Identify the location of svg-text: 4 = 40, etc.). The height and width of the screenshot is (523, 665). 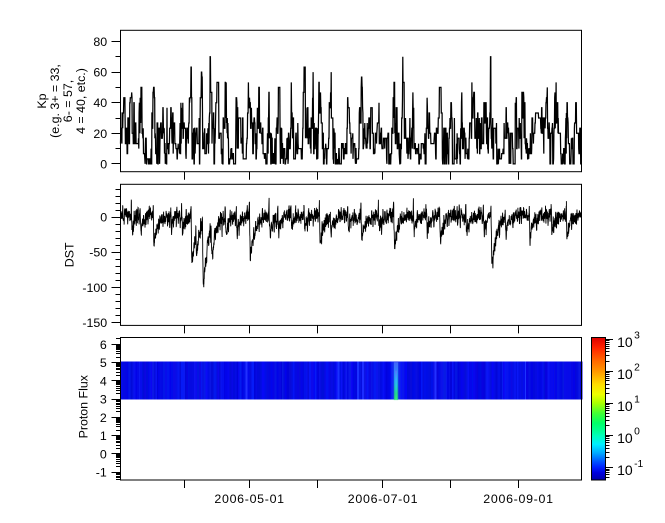
(81, 101).